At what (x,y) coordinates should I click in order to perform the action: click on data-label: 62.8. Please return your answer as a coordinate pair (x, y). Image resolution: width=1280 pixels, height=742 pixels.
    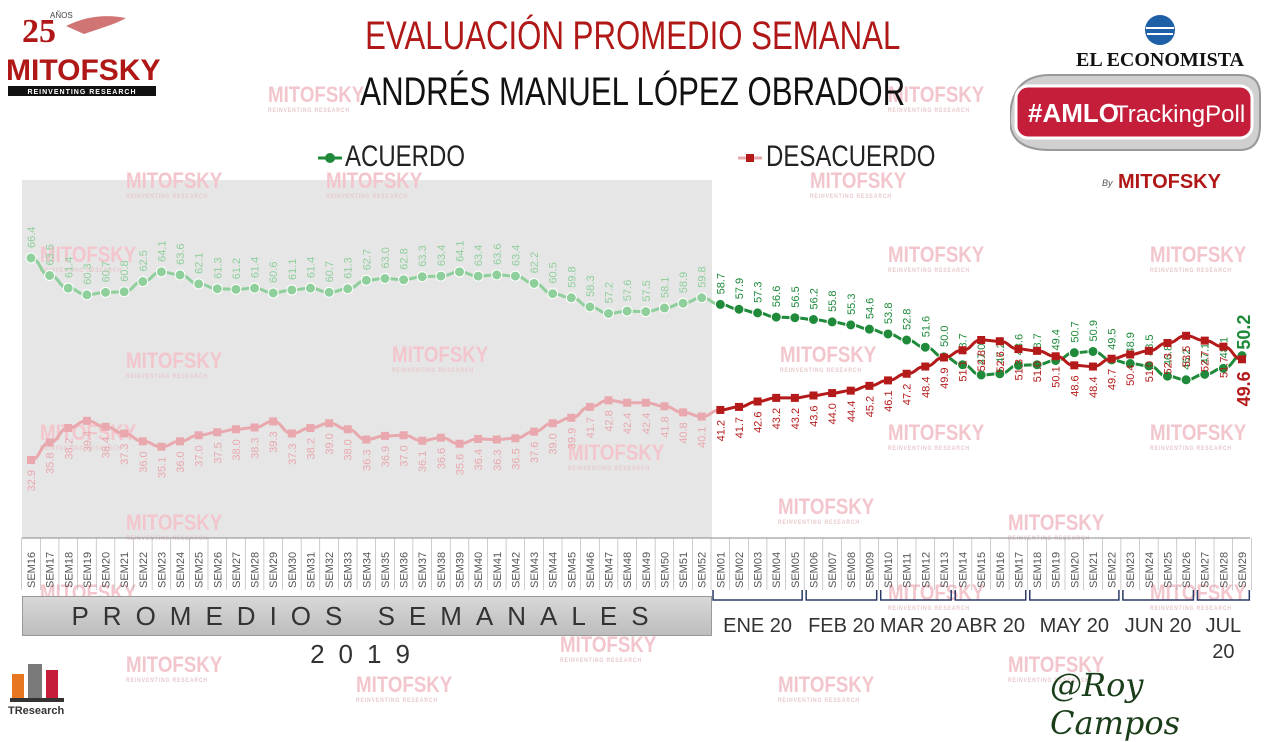
    Looking at the image, I should click on (405, 258).